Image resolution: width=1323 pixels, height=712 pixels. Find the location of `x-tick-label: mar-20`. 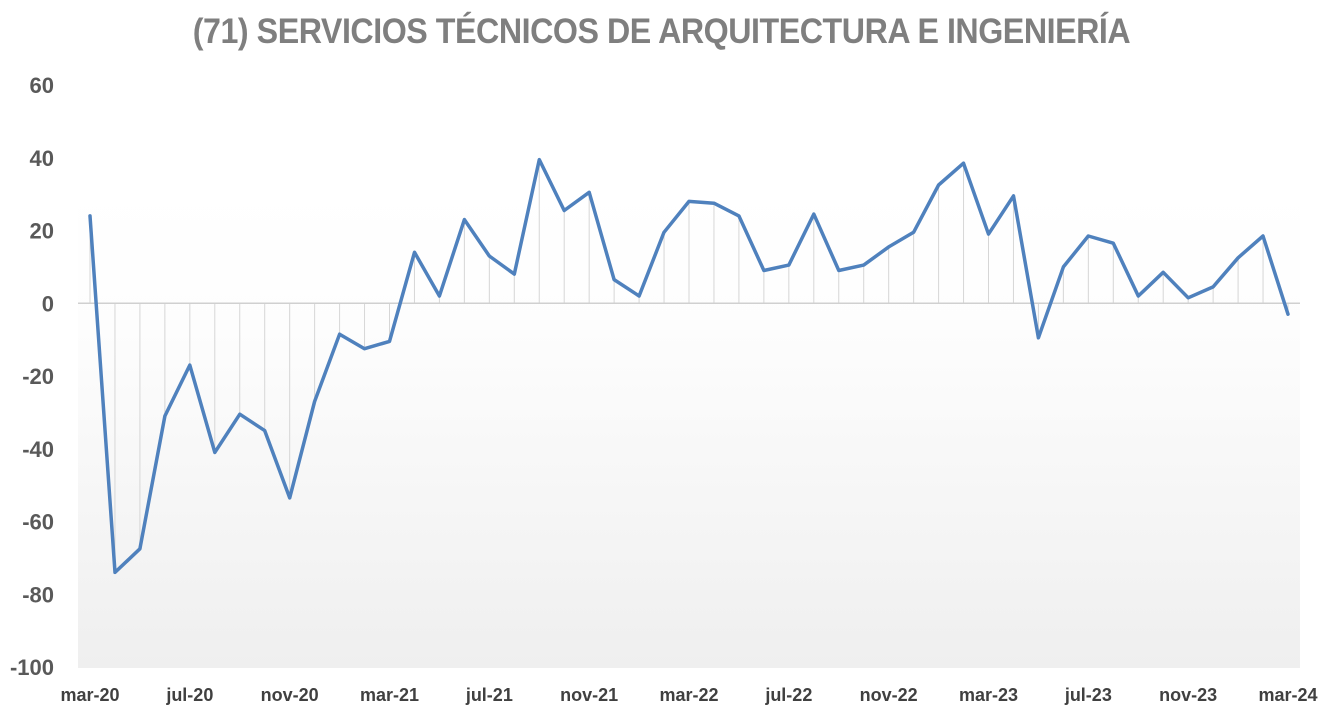

x-tick-label: mar-20 is located at coordinates (89, 695).